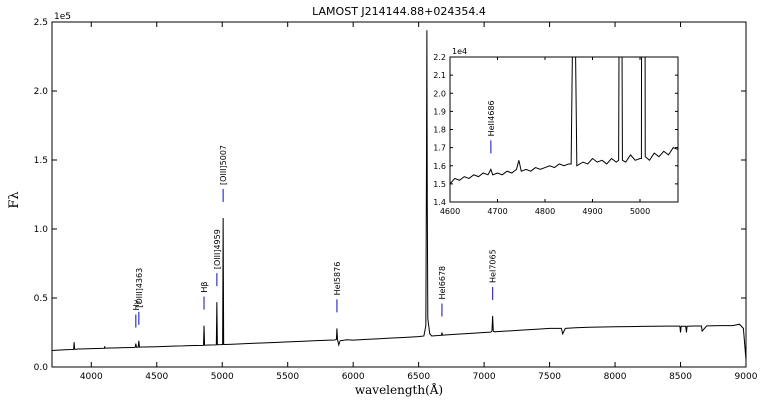  Describe the element at coordinates (14, 199) in the screenshot. I see `y-axis-label: Fλ` at that location.